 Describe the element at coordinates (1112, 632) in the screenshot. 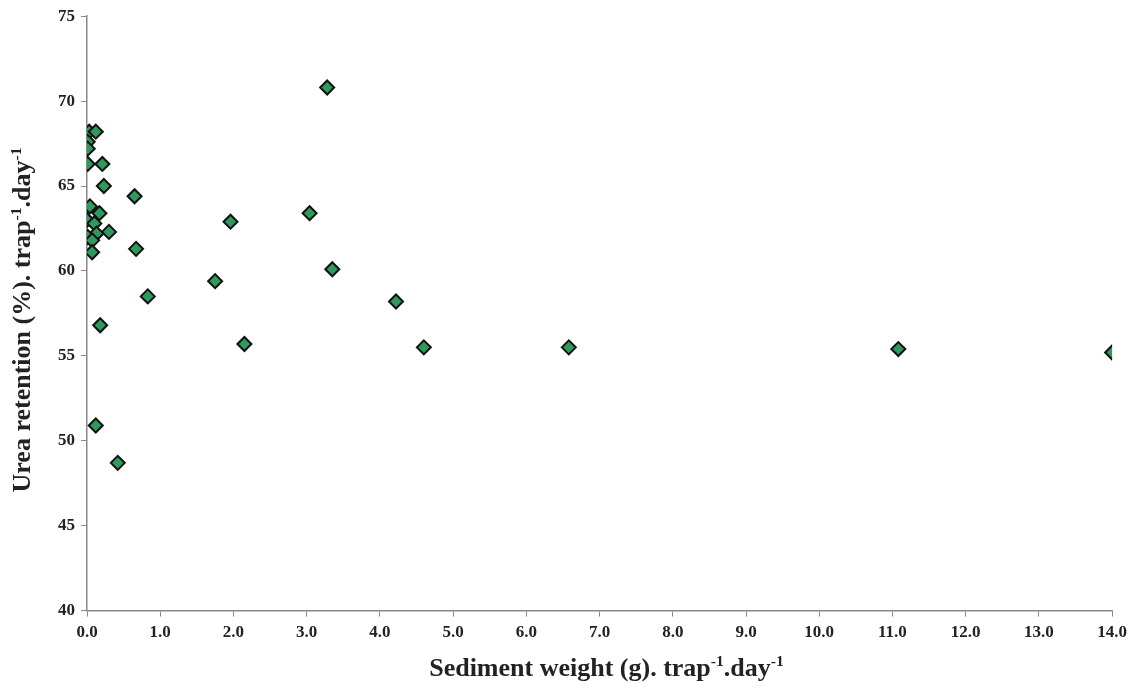

I see `x-tick-label: 14.0` at that location.